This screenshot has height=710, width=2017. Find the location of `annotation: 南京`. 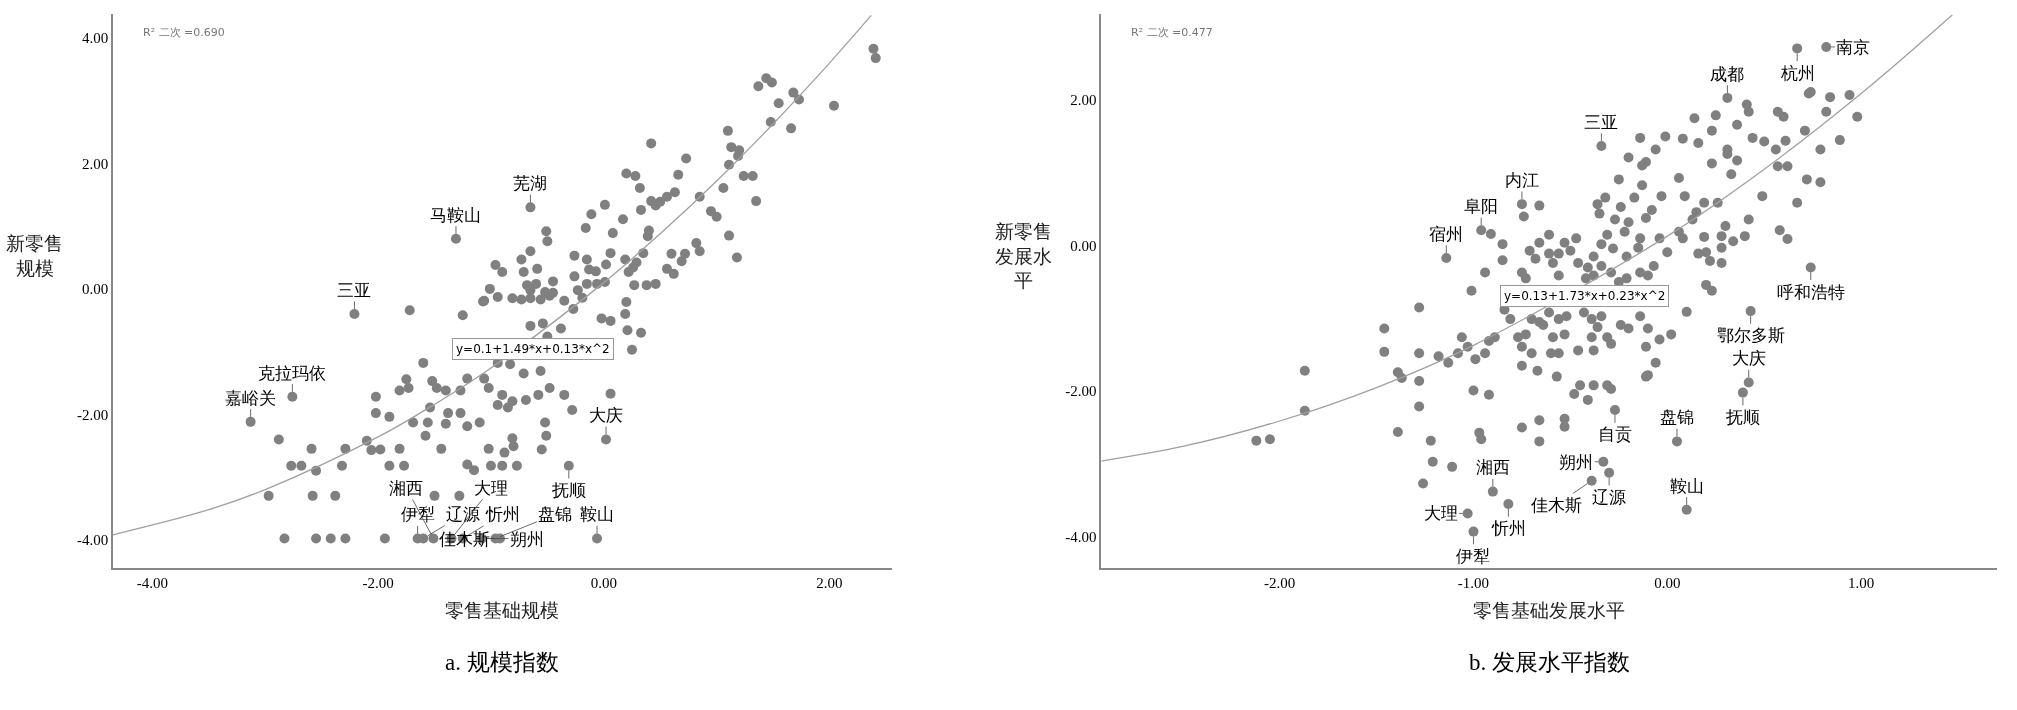

annotation: 南京 is located at coordinates (1853, 47).